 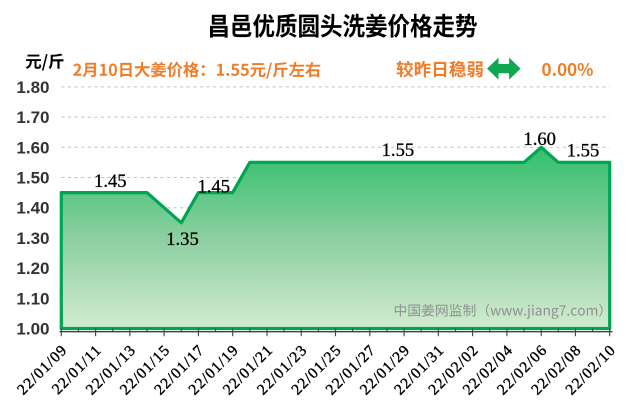 I want to click on svg-text: 1.35, so click(x=182, y=239).